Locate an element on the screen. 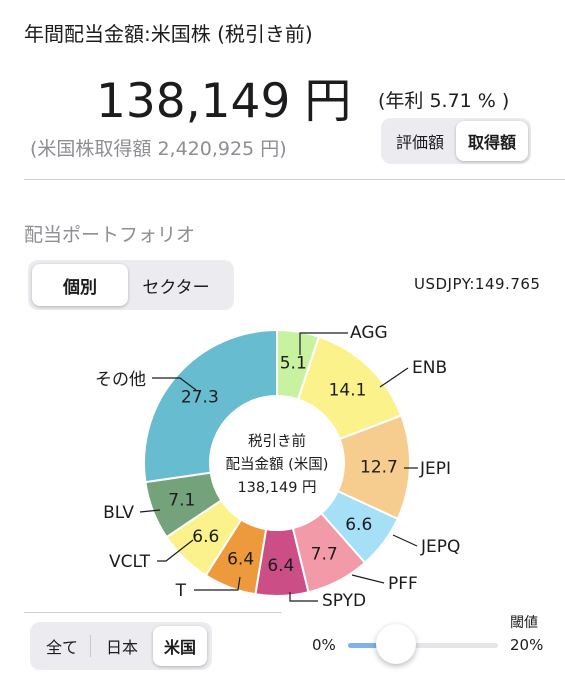 This screenshot has width=565, height=680. market-option-us: 米国 is located at coordinates (180, 646).